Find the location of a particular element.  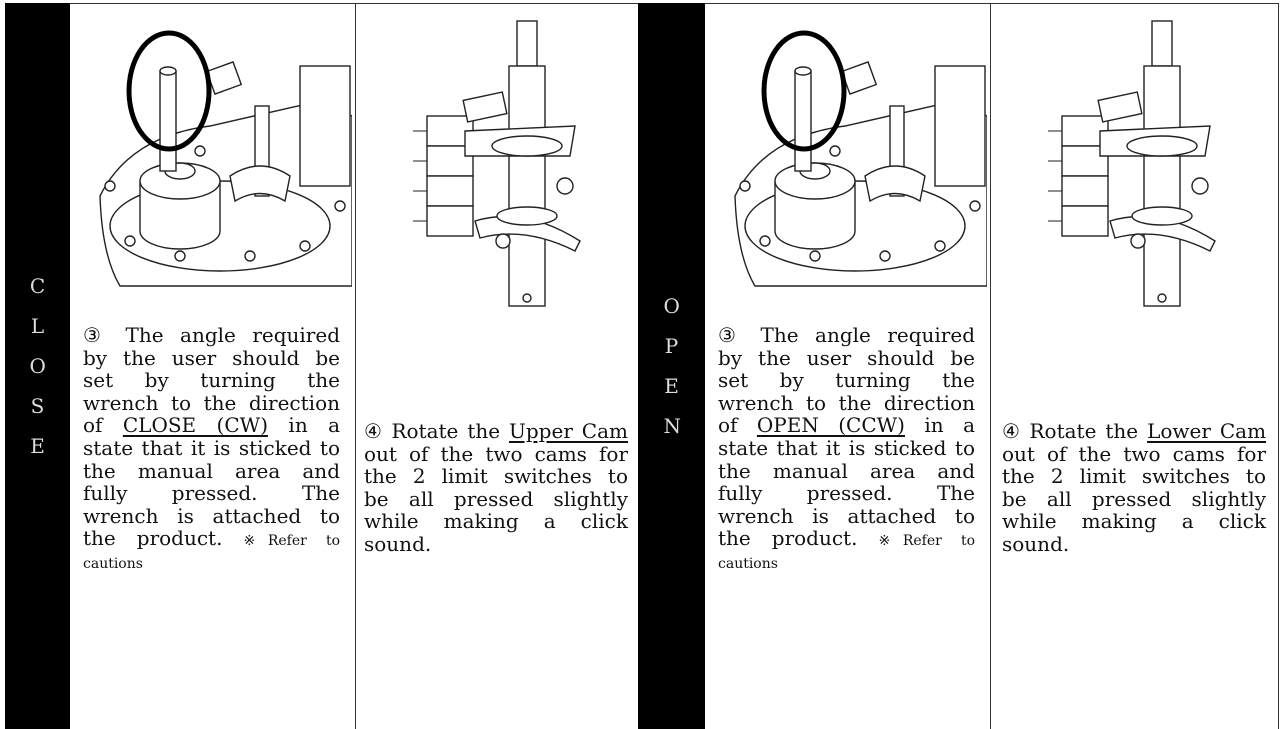

side-band: CLOSE is located at coordinates (37, 366).